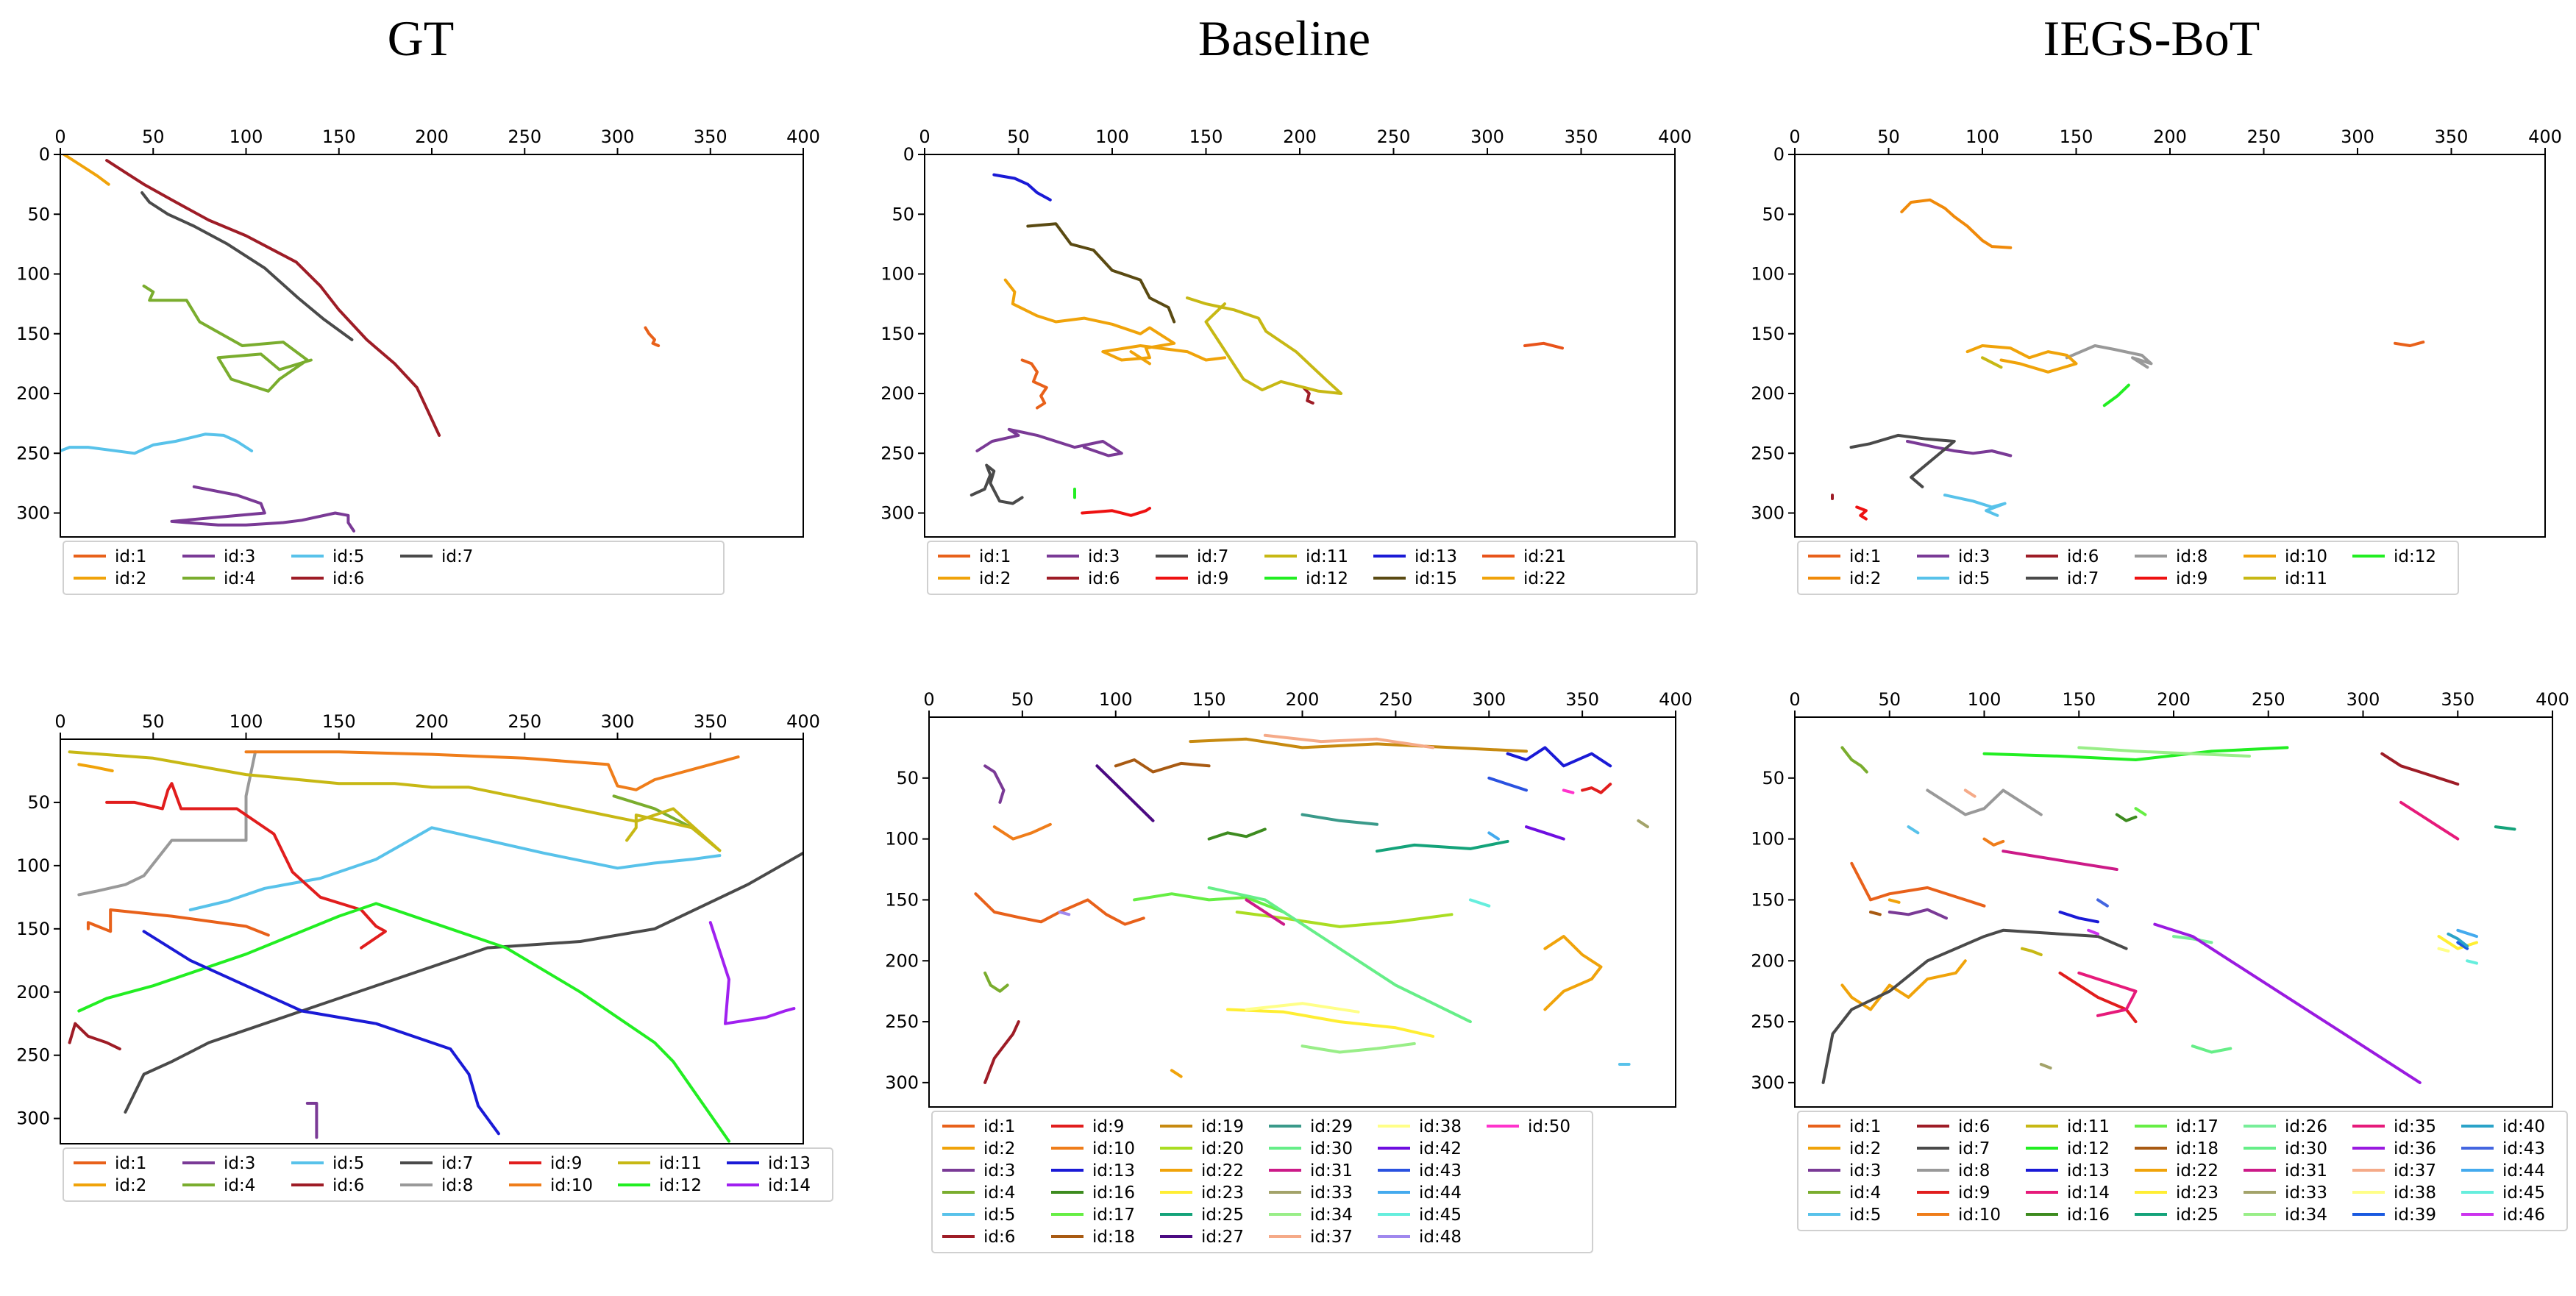 The height and width of the screenshot is (1296, 2576). I want to click on legend-label: id:39, so click(2415, 1215).